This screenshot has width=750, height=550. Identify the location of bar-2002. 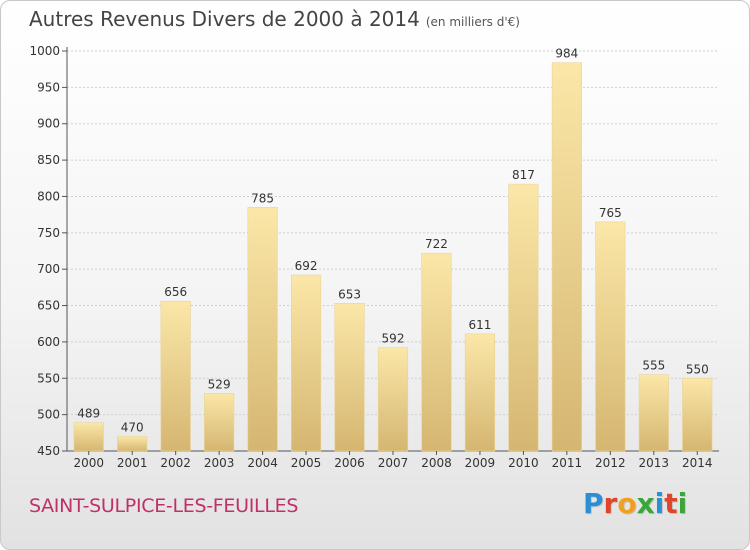
(175, 376).